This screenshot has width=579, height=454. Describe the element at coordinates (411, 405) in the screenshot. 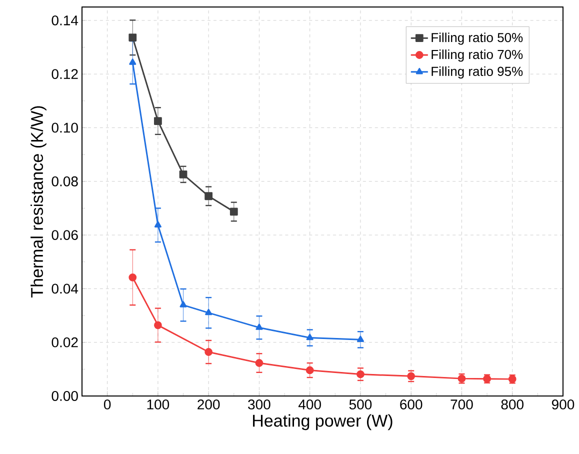

I see `x-tick-label: 600` at that location.